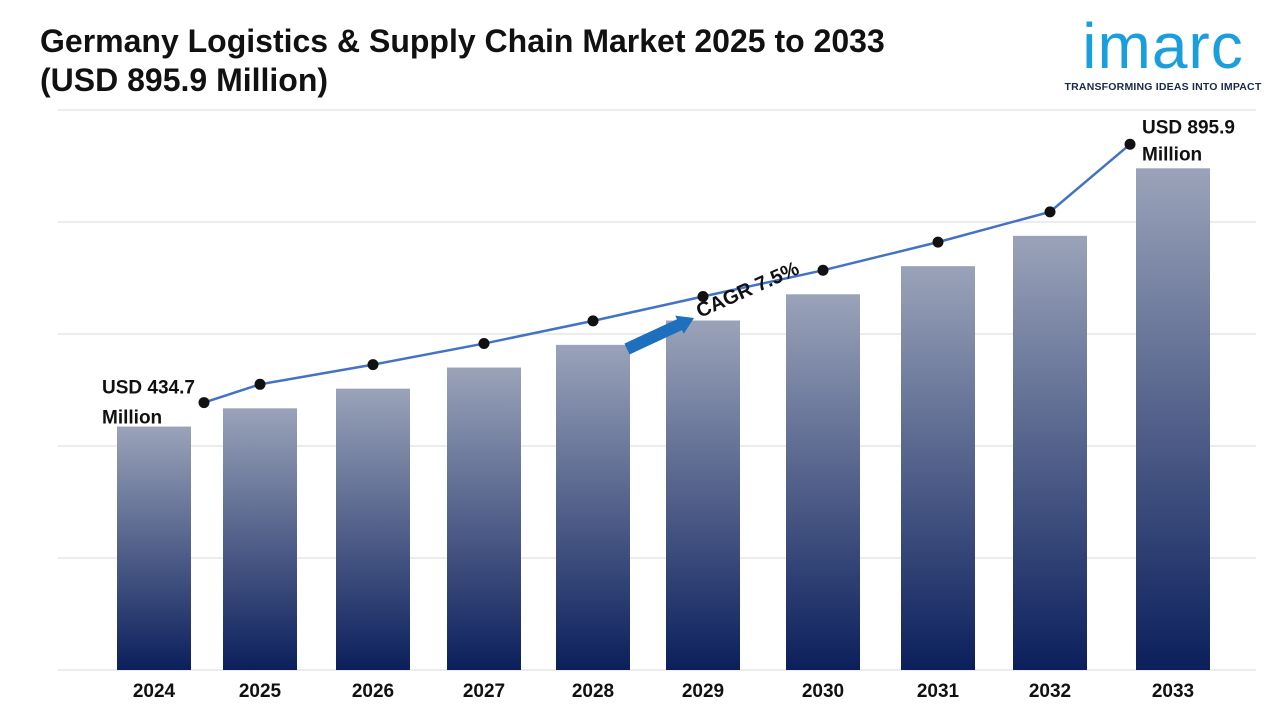 This screenshot has width=1280, height=720. I want to click on x-tick-label: 2031, so click(938, 691).